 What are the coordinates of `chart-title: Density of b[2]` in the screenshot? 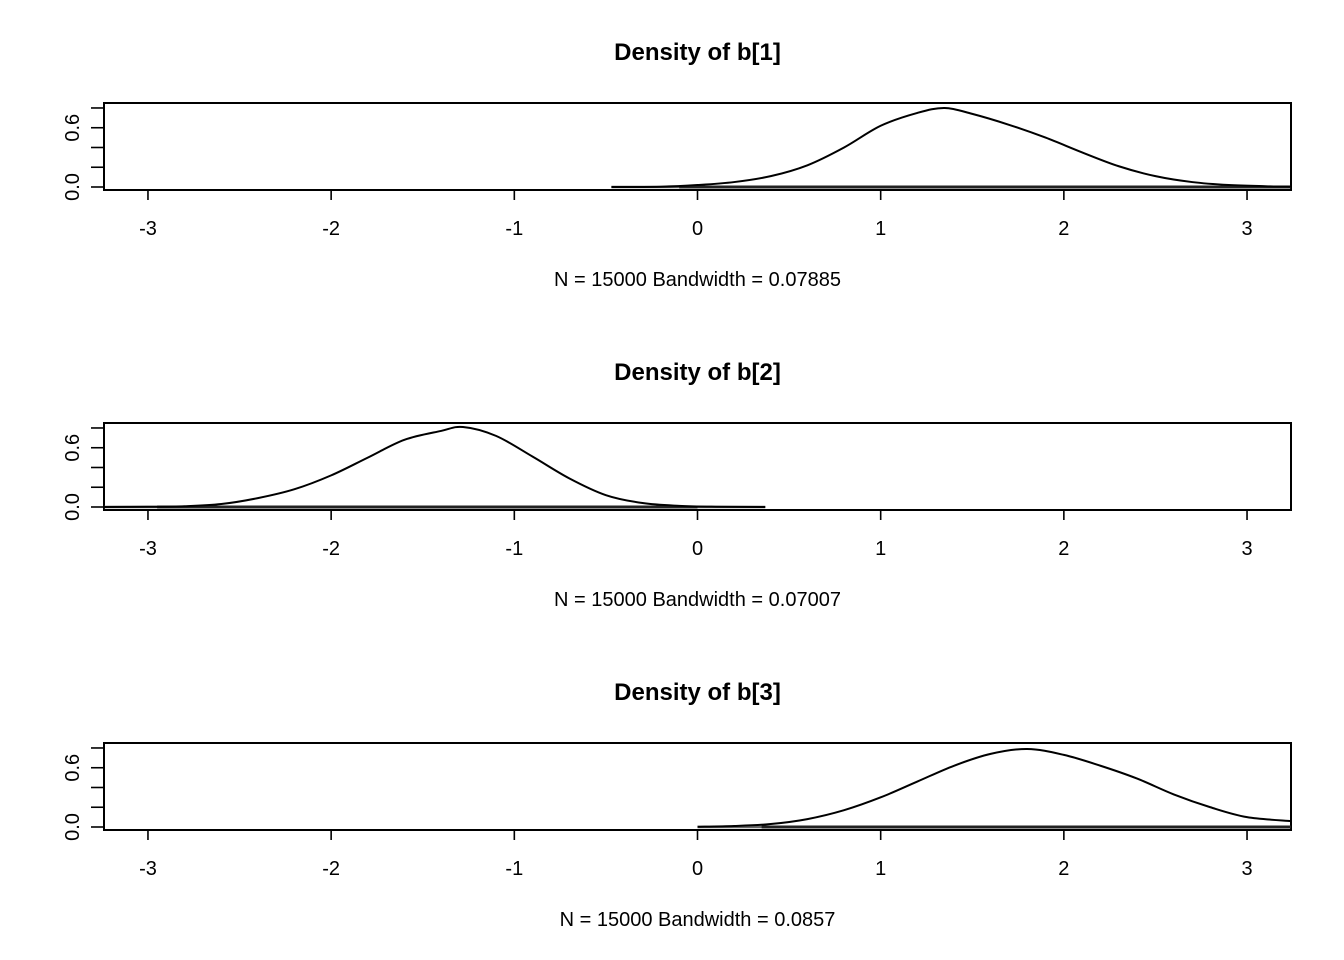 It's located at (697, 372).